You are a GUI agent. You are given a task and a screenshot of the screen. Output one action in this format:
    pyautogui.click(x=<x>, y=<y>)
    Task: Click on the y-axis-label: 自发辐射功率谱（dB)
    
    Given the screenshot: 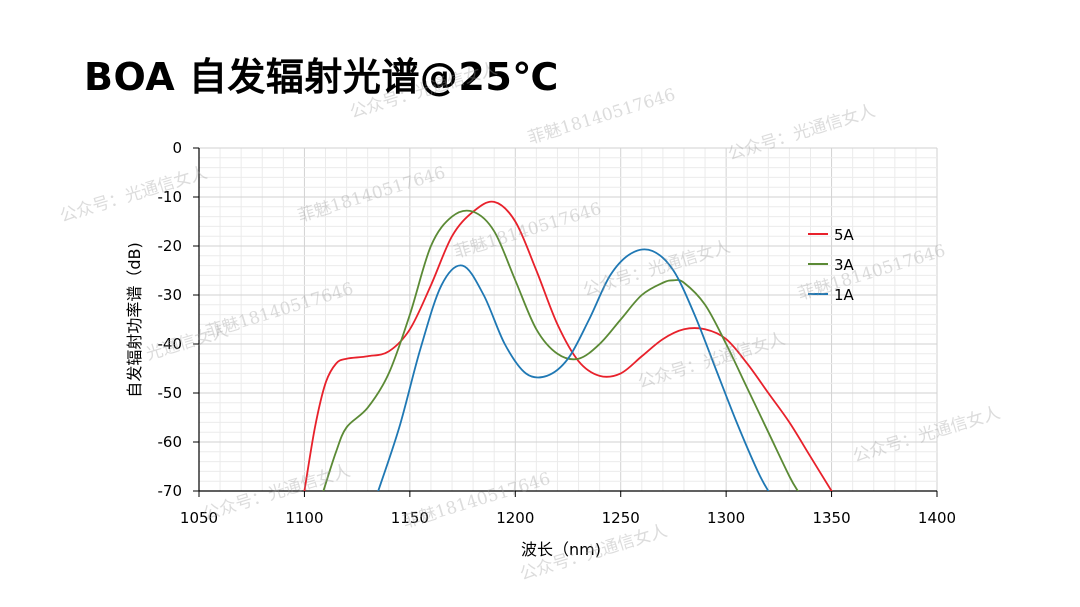 What is the action you would take?
    pyautogui.click(x=134, y=319)
    